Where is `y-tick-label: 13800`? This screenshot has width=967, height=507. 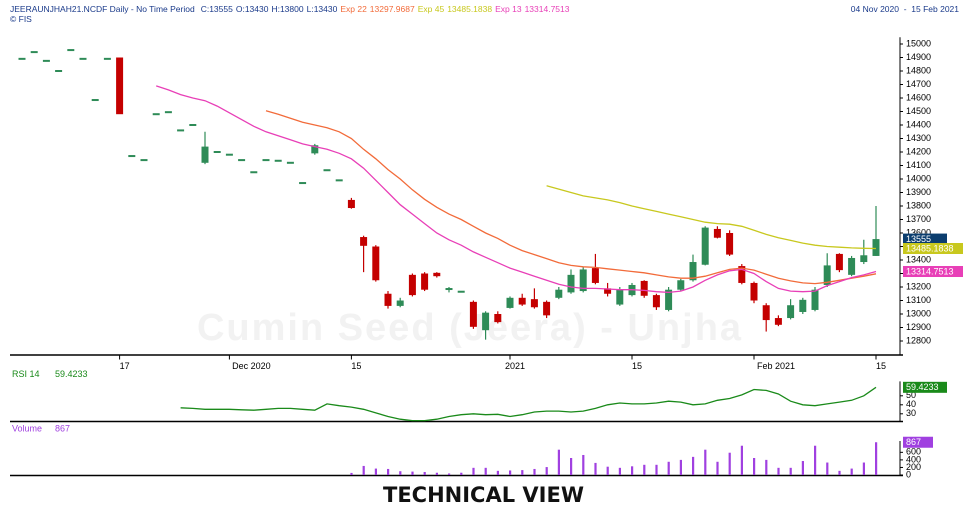 y-tick-label: 13800 is located at coordinates (918, 205).